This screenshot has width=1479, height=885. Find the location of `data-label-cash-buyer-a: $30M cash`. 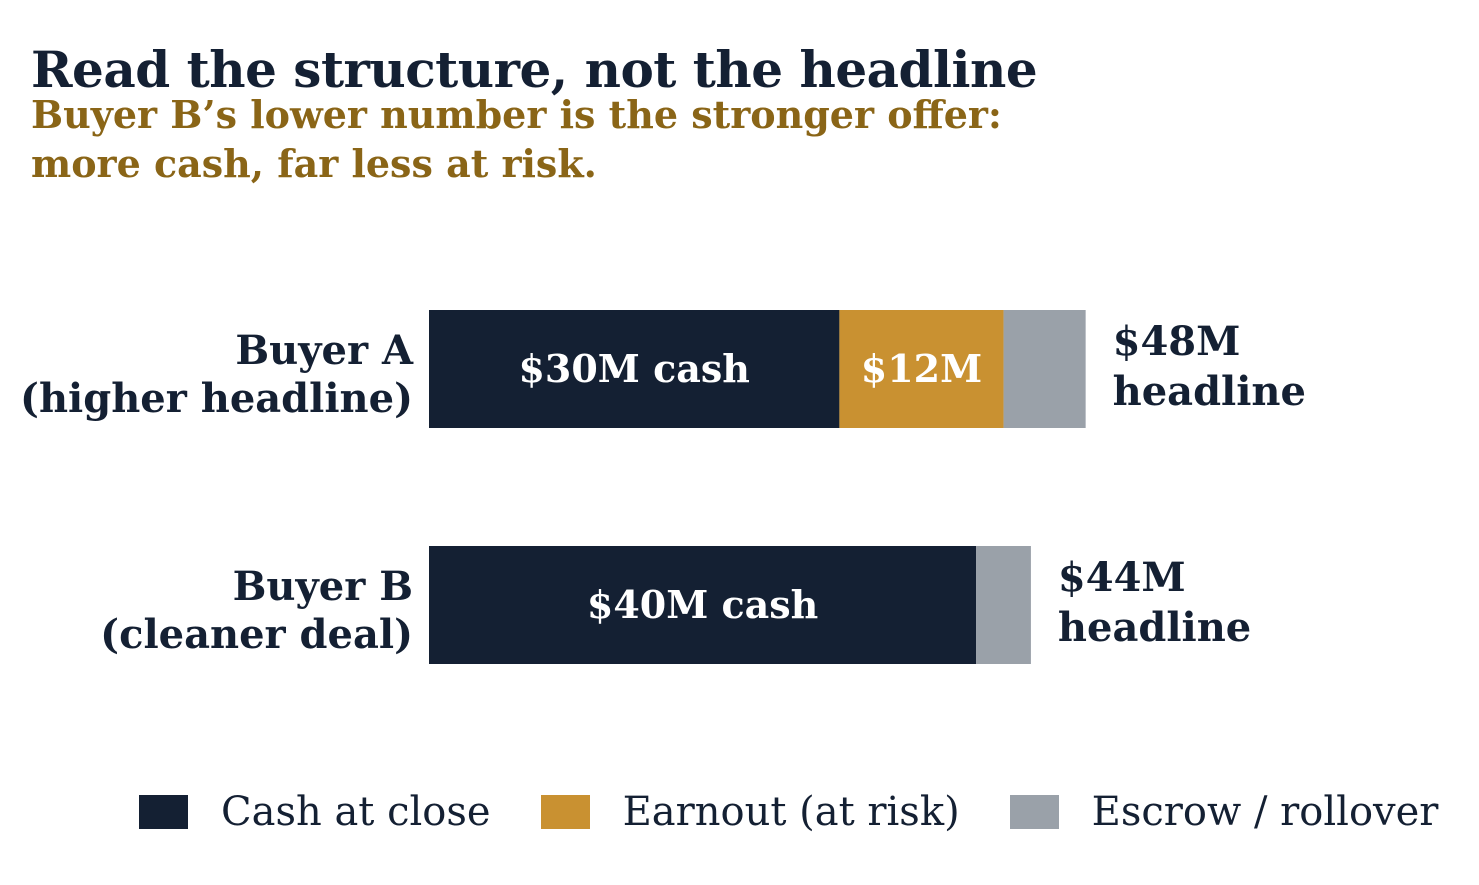

data-label-cash-buyer-a: $30M cash is located at coordinates (633, 368).